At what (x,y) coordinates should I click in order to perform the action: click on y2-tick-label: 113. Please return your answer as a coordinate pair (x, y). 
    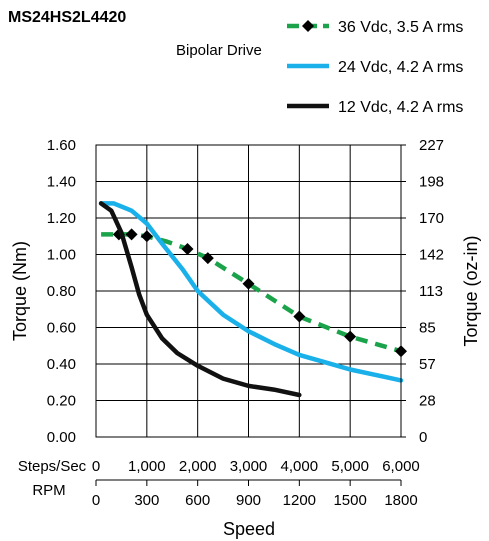
    Looking at the image, I should click on (431, 291).